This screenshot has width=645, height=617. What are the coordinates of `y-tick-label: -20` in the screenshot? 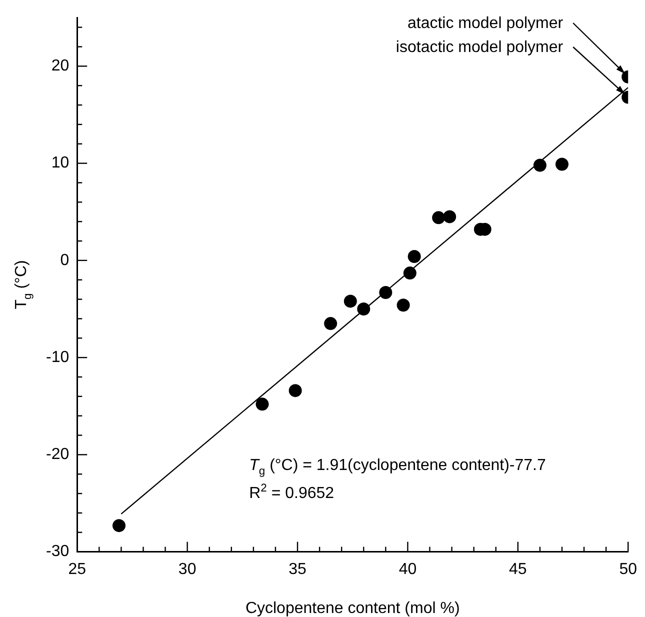 It's located at (58, 455).